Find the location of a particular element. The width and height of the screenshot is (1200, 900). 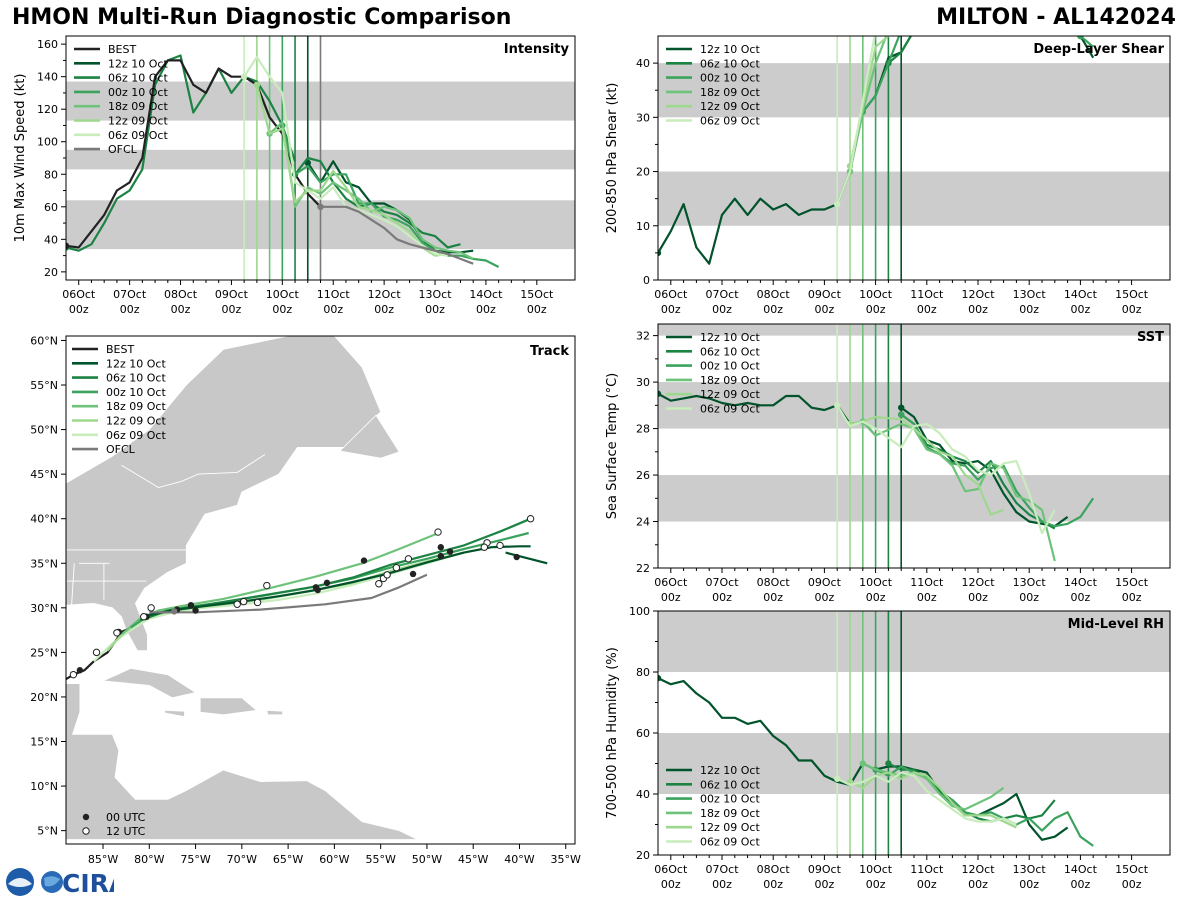

track-line is located at coordinates (335, 569).